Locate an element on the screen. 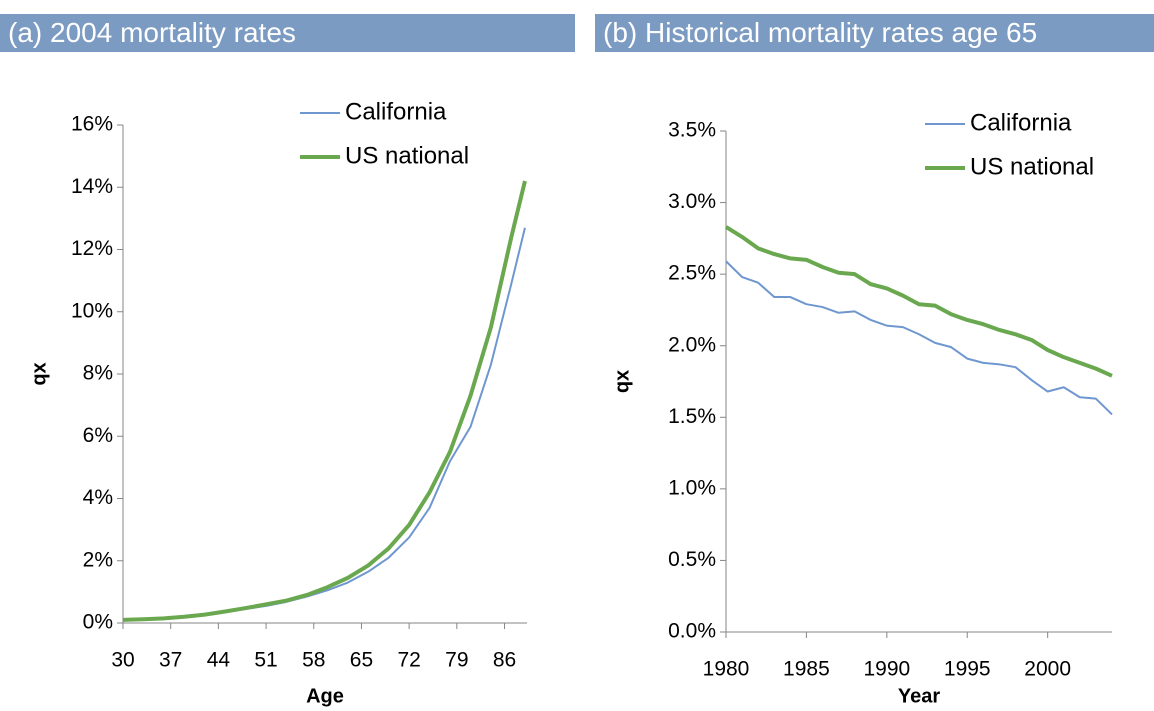 Image resolution: width=1154 pixels, height=711 pixels. panel-title: (b) Historical mortality rates age 65 is located at coordinates (874, 33).